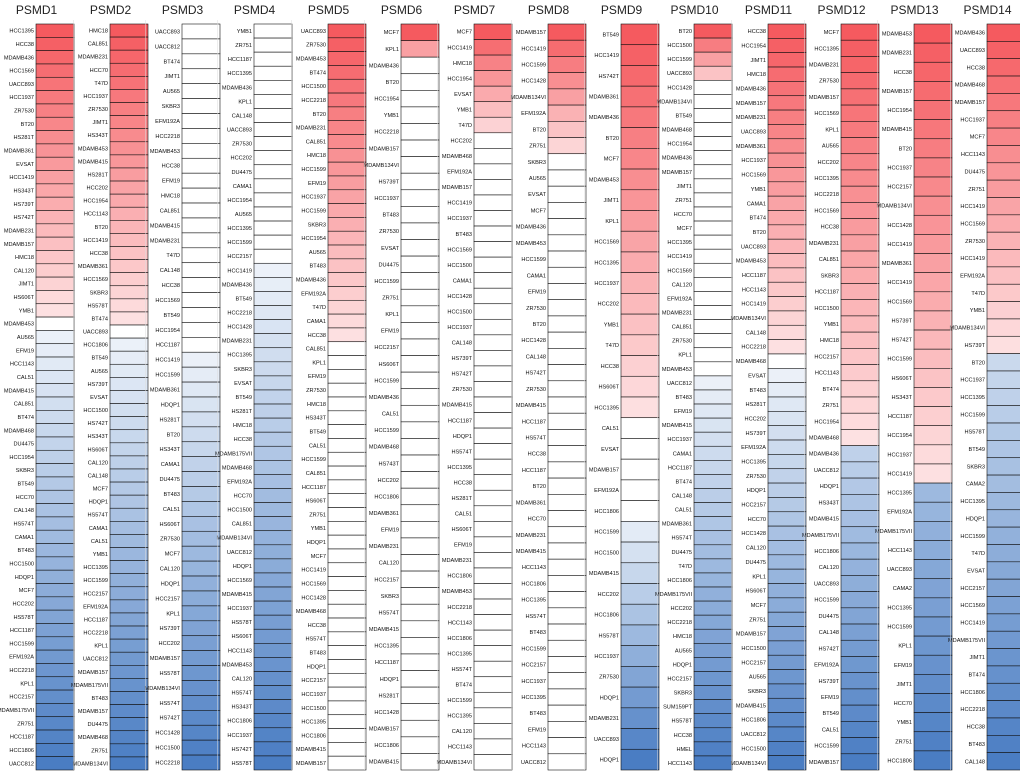 This screenshot has height=775, width=1020. What do you see at coordinates (255, 10) in the screenshot?
I see `column-title: PSMD4` at bounding box center [255, 10].